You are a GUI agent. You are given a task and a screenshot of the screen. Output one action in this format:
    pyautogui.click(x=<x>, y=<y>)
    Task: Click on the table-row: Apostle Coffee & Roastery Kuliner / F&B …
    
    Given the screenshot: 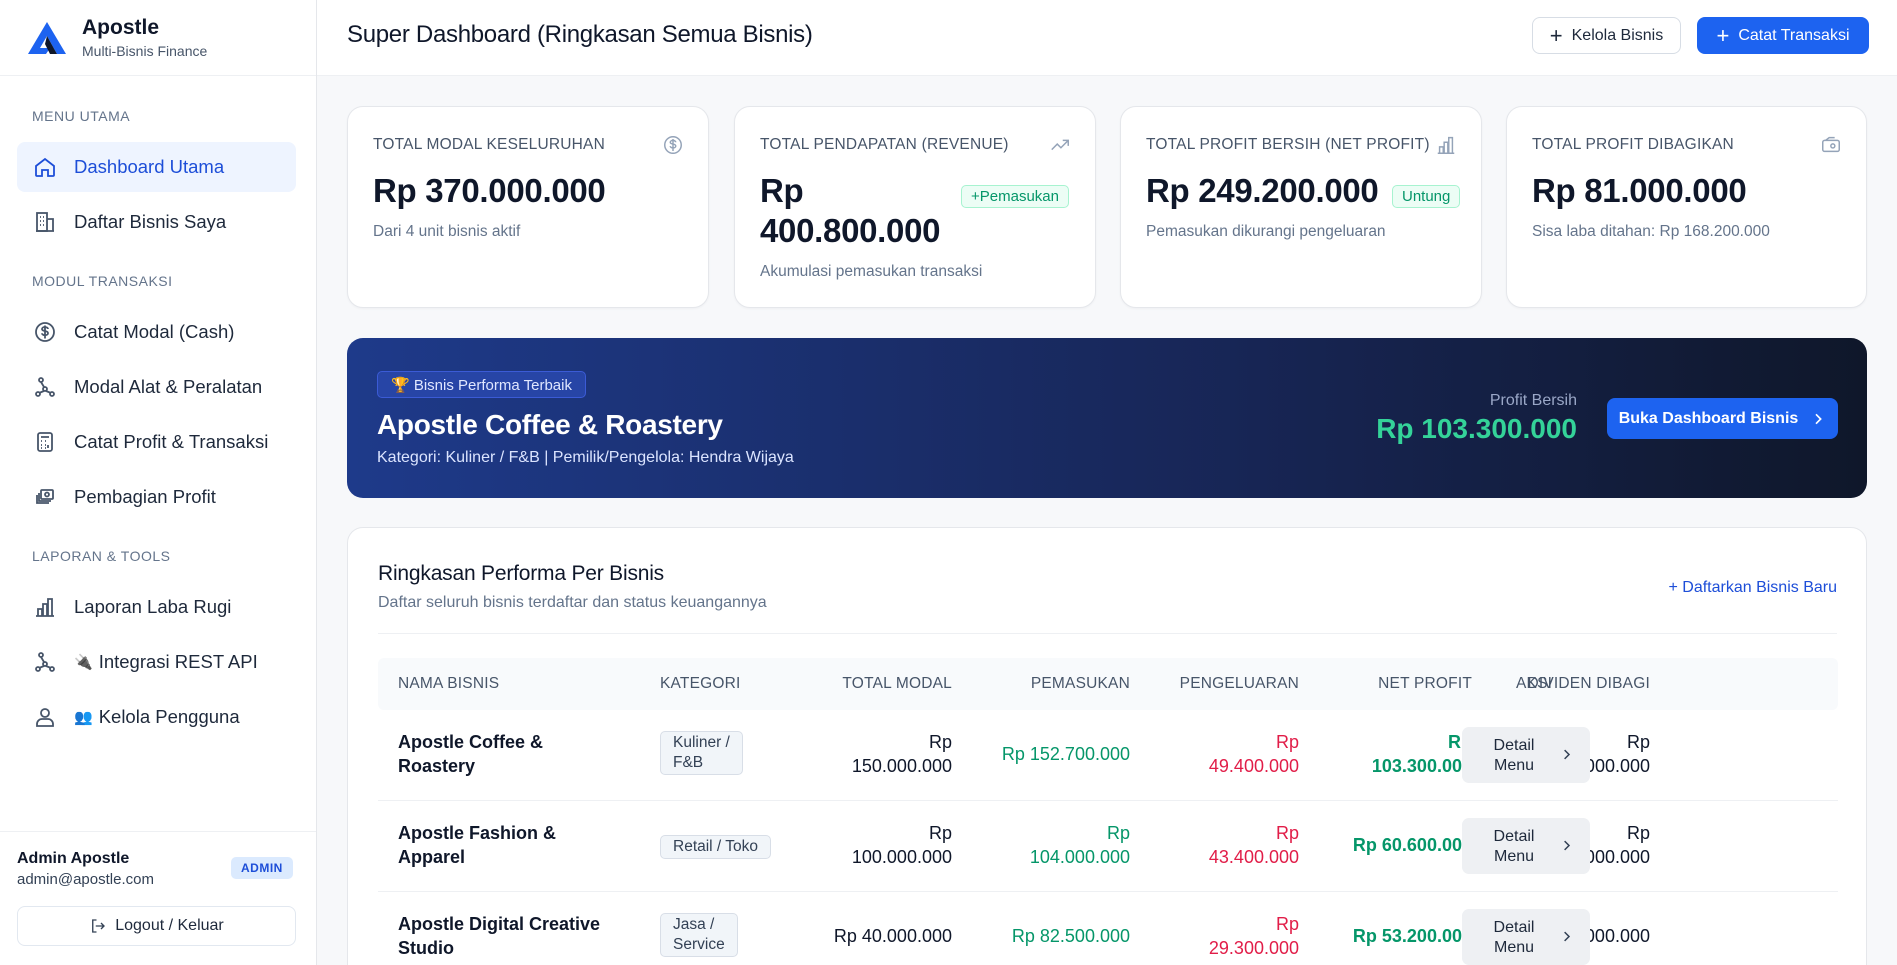 What is the action you would take?
    pyautogui.click(x=1108, y=755)
    